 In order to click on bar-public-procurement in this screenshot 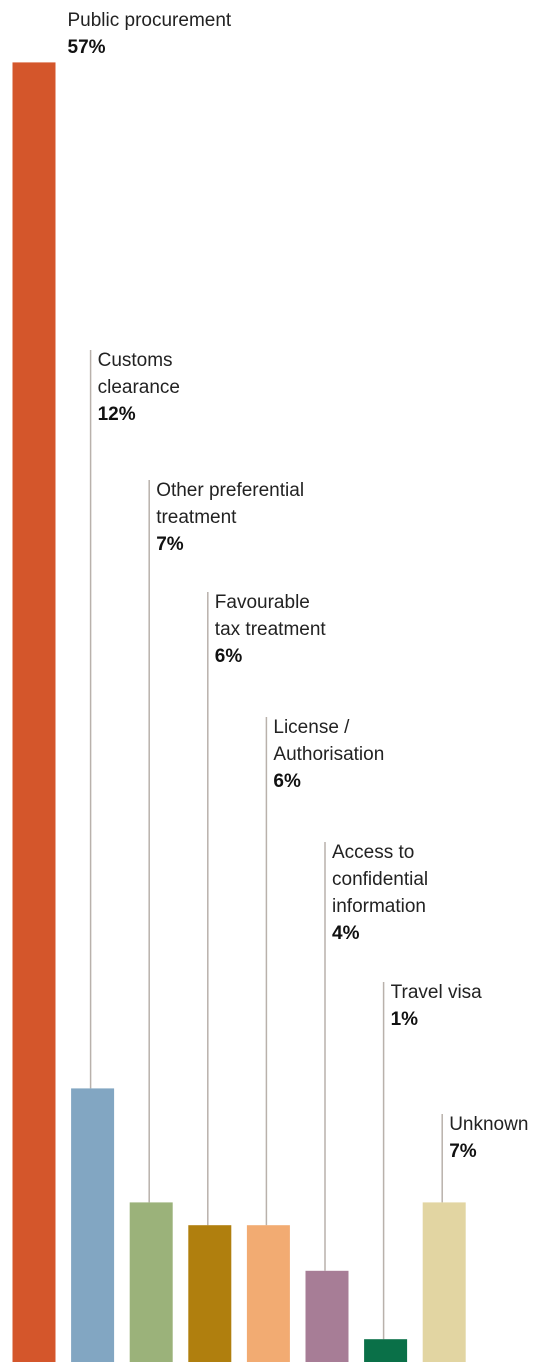, I will do `click(34, 712)`.